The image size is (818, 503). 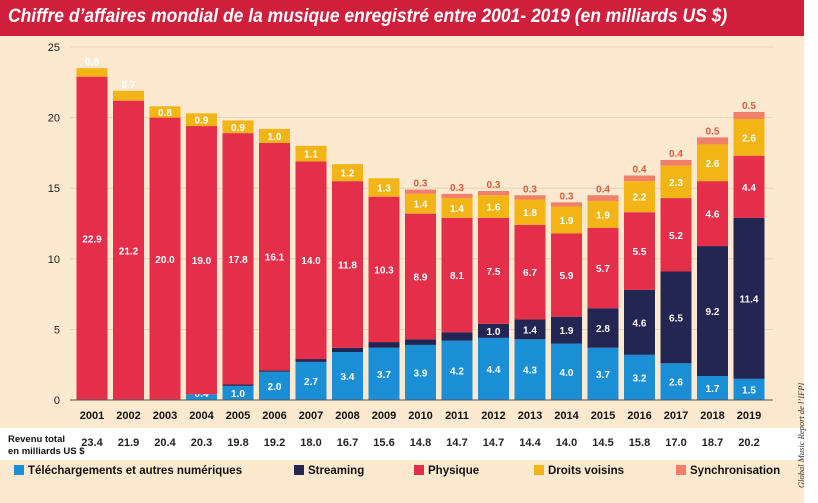 I want to click on data-label: 2.2, so click(x=640, y=198).